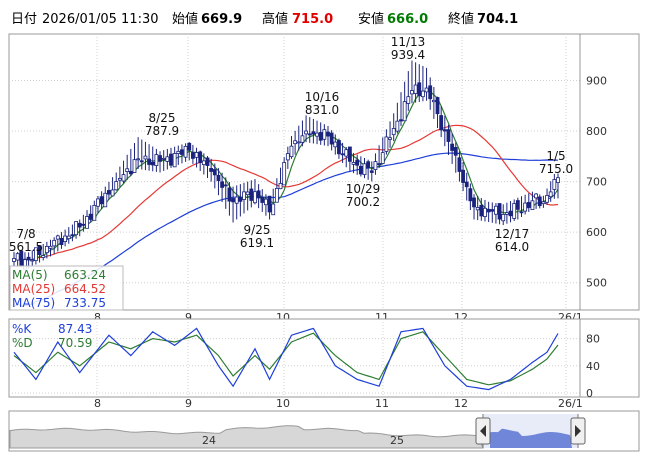  Describe the element at coordinates (483, 431) in the screenshot. I see `navigator-left-handle` at that location.